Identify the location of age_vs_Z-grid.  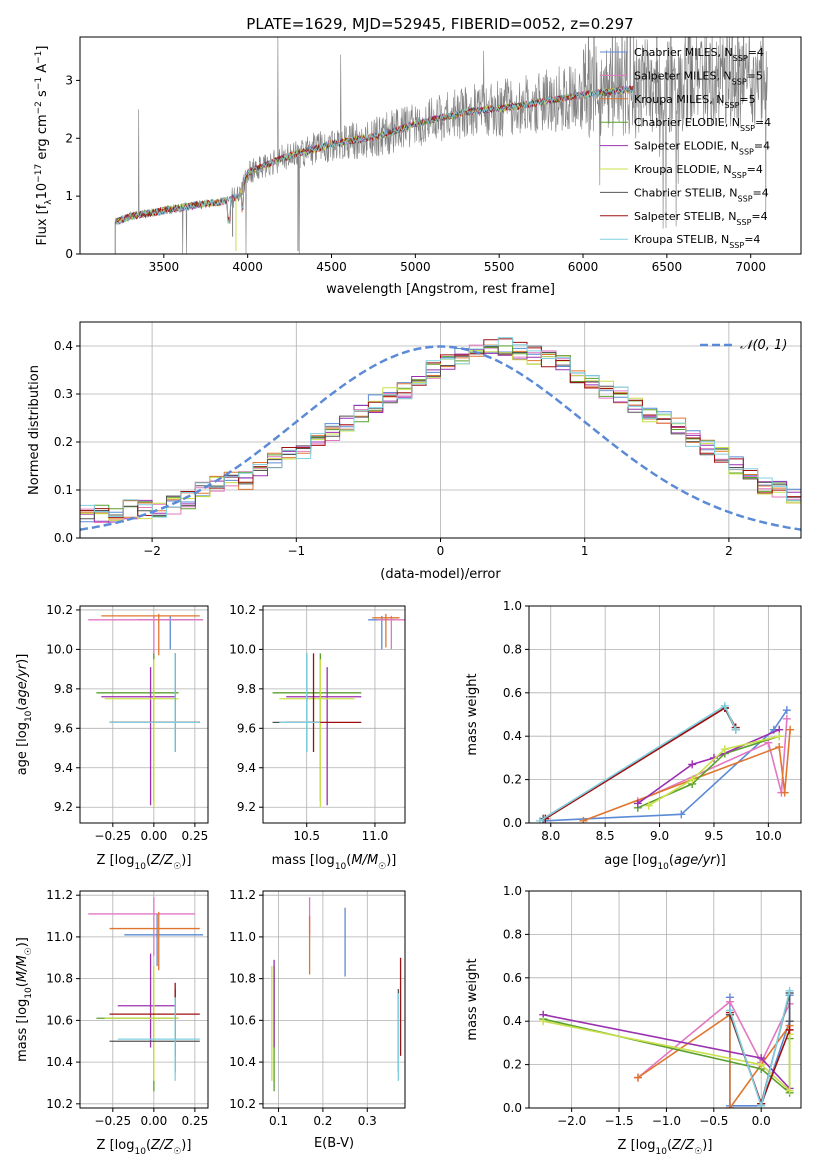
(144, 714).